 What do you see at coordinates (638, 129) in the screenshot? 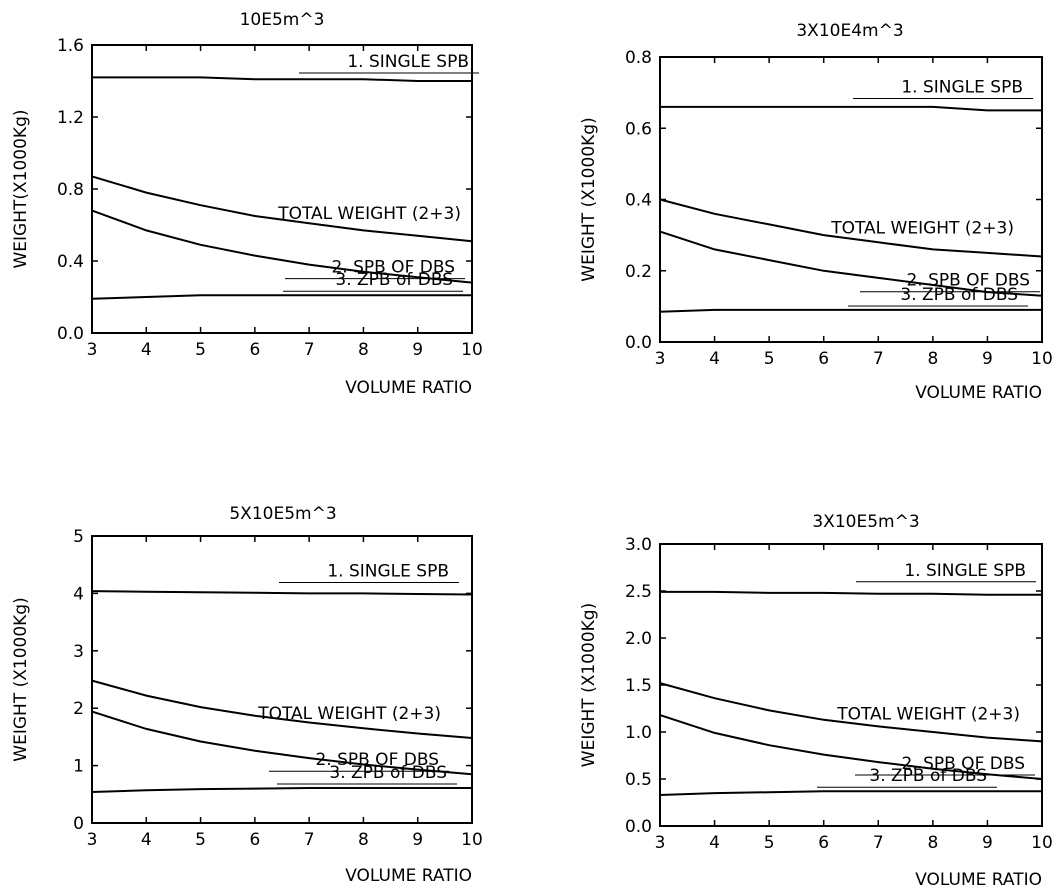
I see `y-tick-label: 0.6` at bounding box center [638, 129].